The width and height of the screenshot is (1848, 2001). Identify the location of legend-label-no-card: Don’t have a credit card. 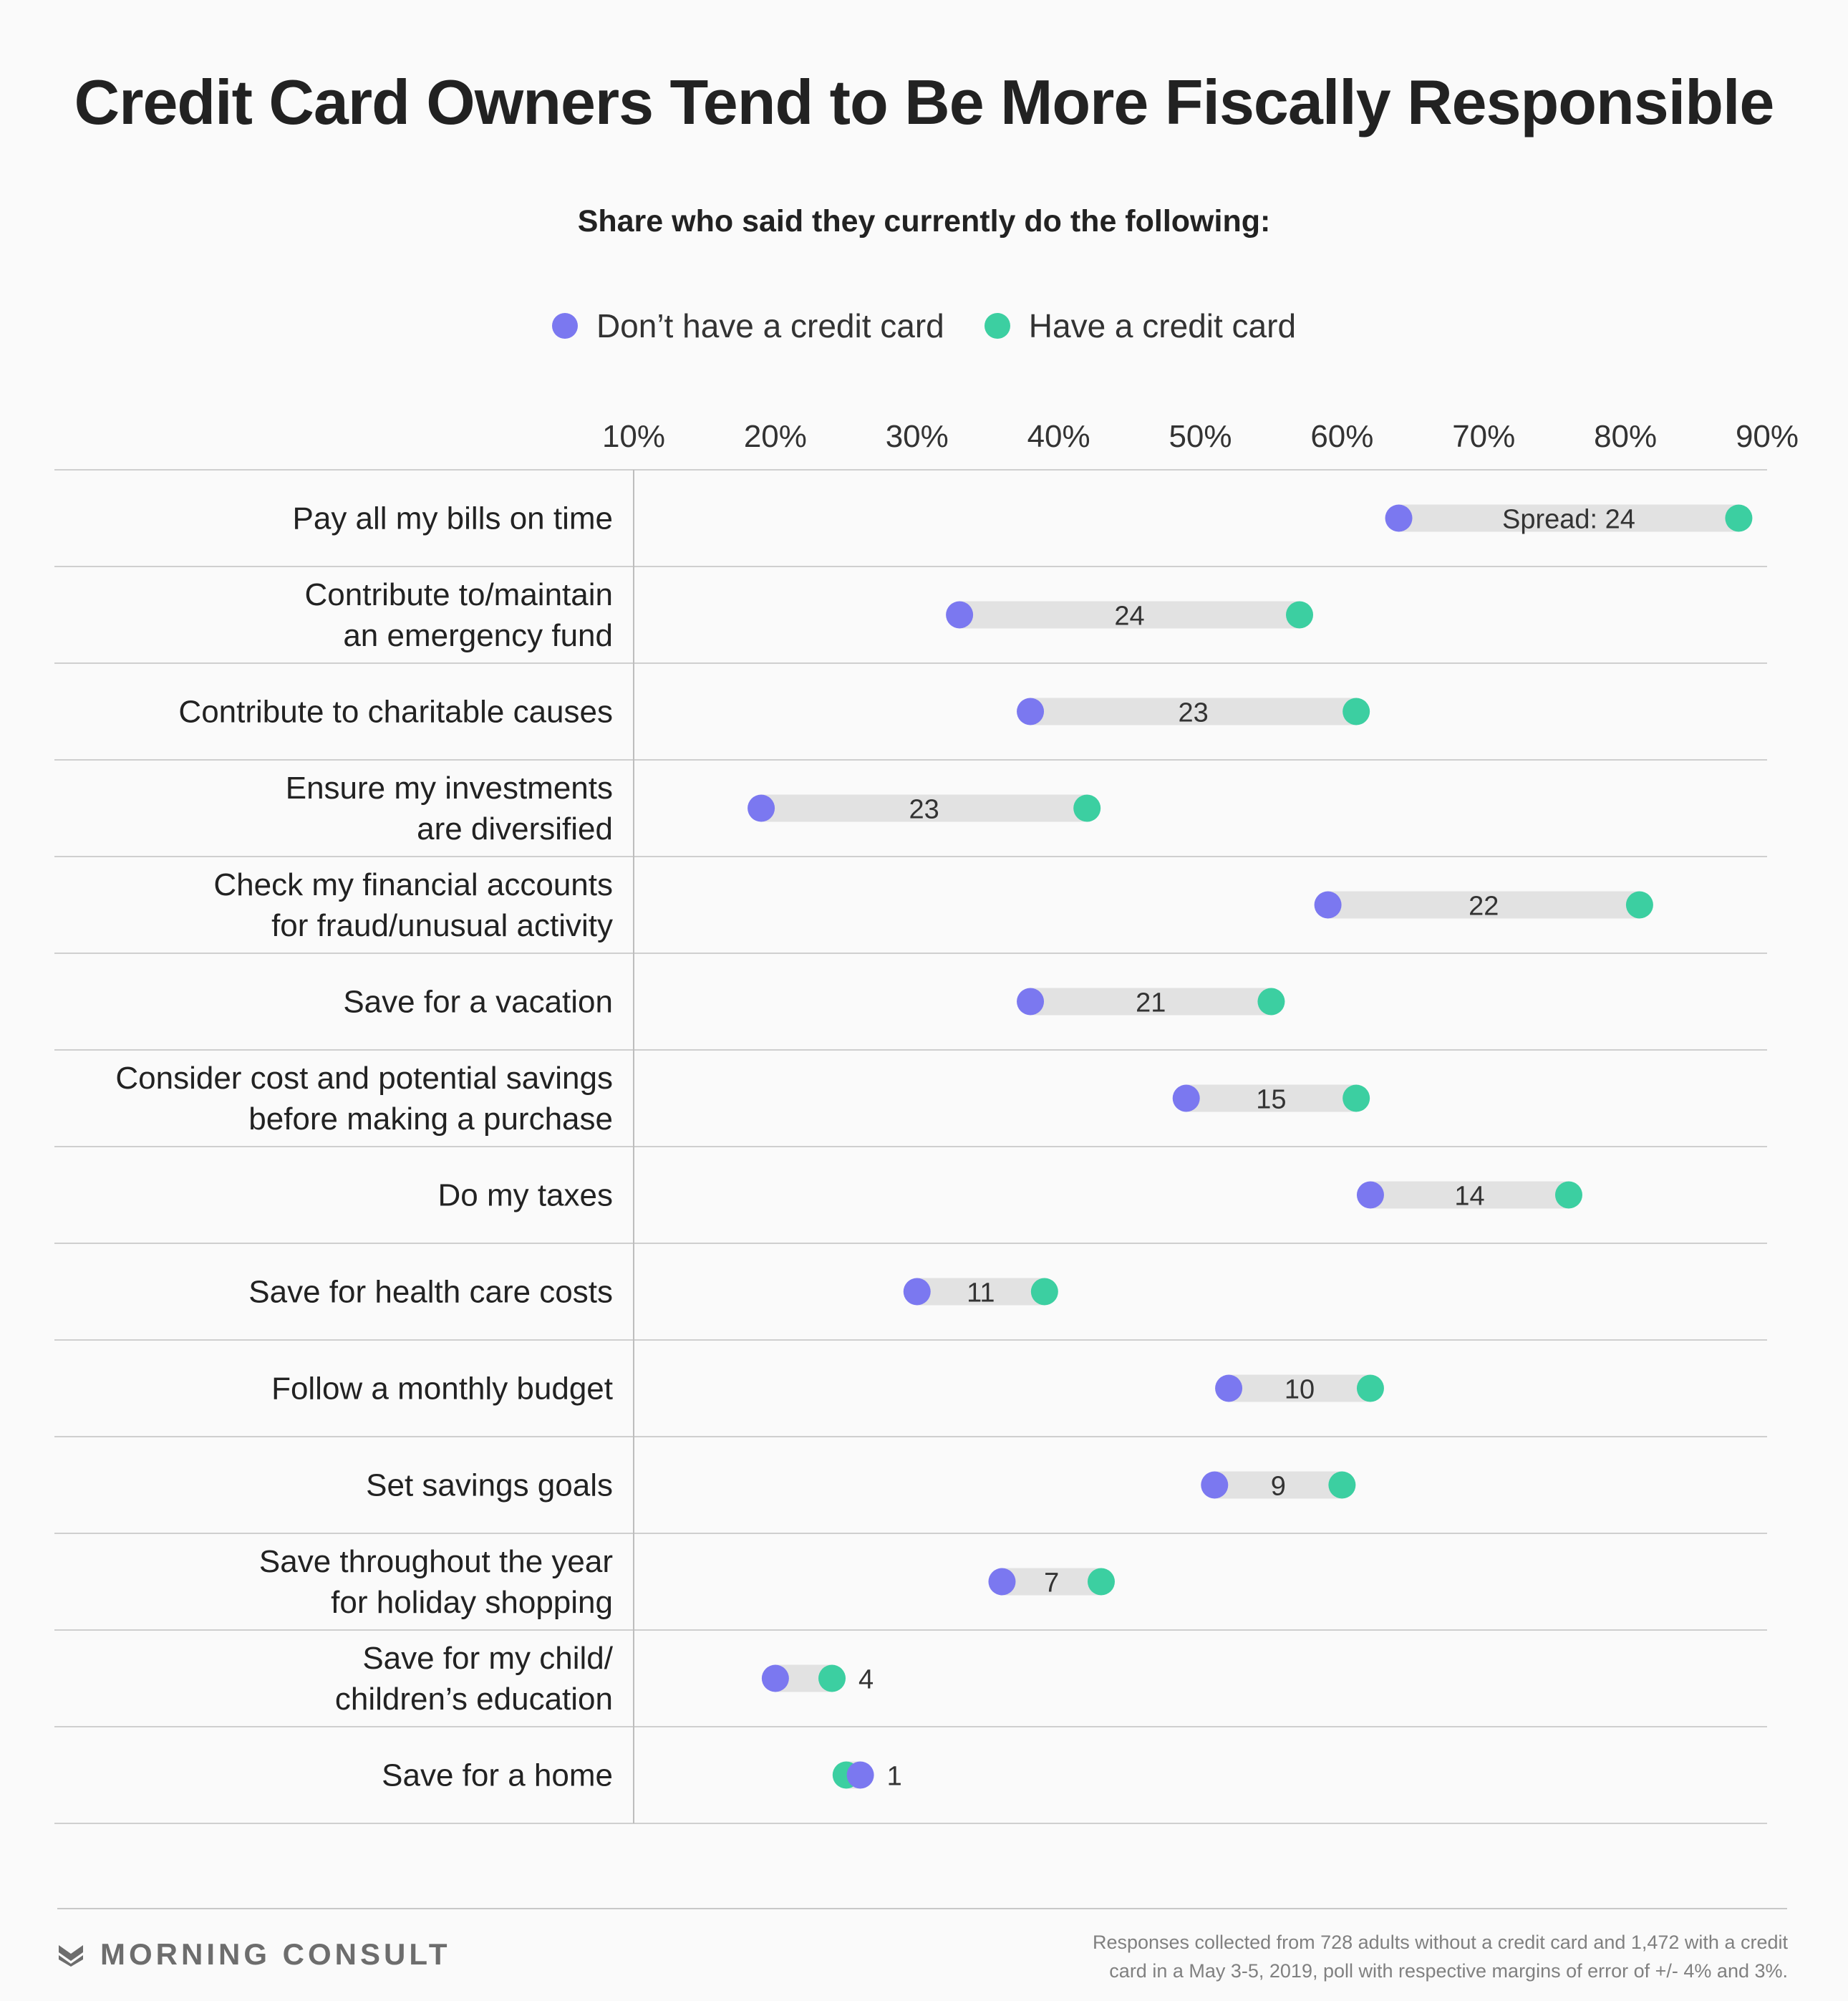
(770, 325).